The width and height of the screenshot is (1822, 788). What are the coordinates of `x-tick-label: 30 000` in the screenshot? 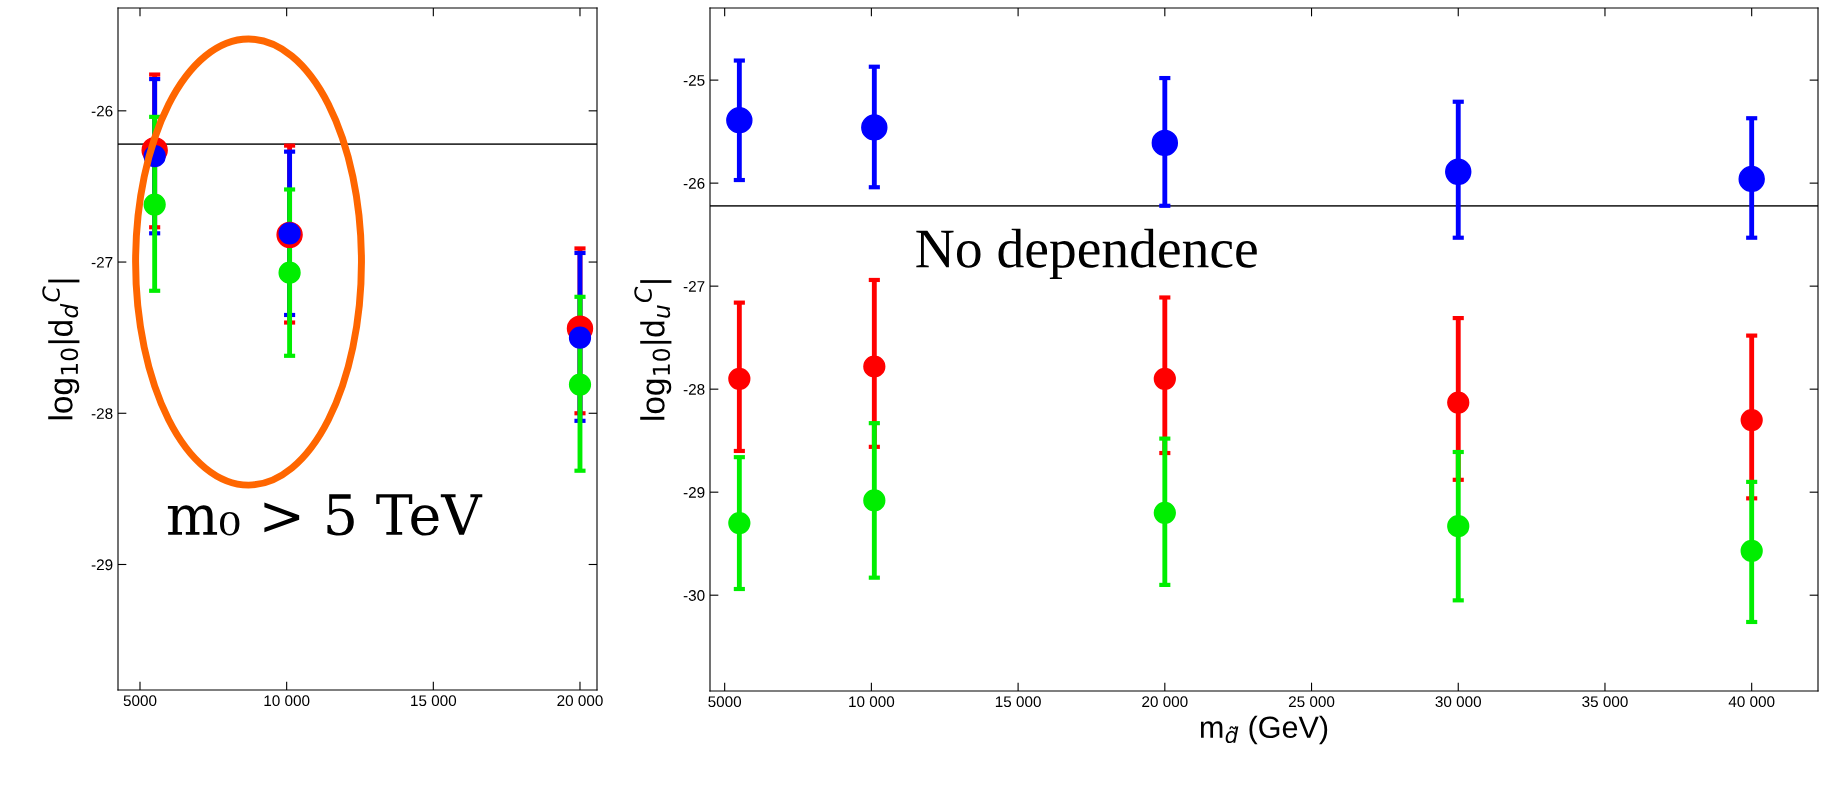 It's located at (1458, 702).